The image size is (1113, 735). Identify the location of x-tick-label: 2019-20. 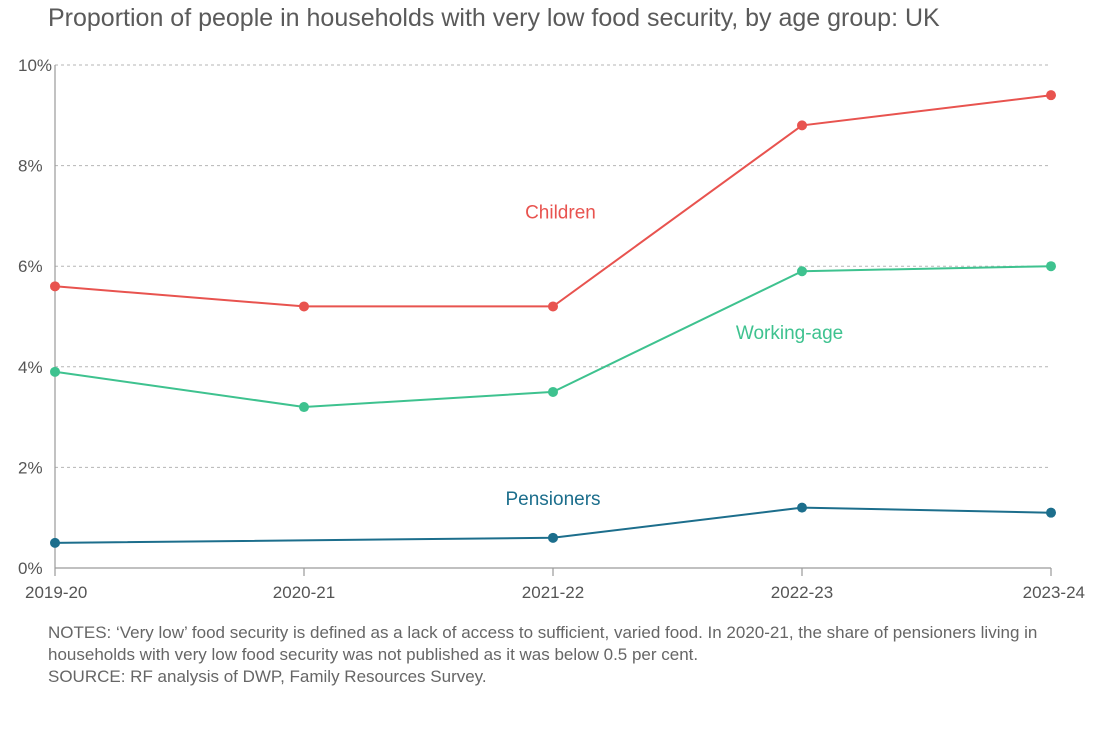
(56, 592).